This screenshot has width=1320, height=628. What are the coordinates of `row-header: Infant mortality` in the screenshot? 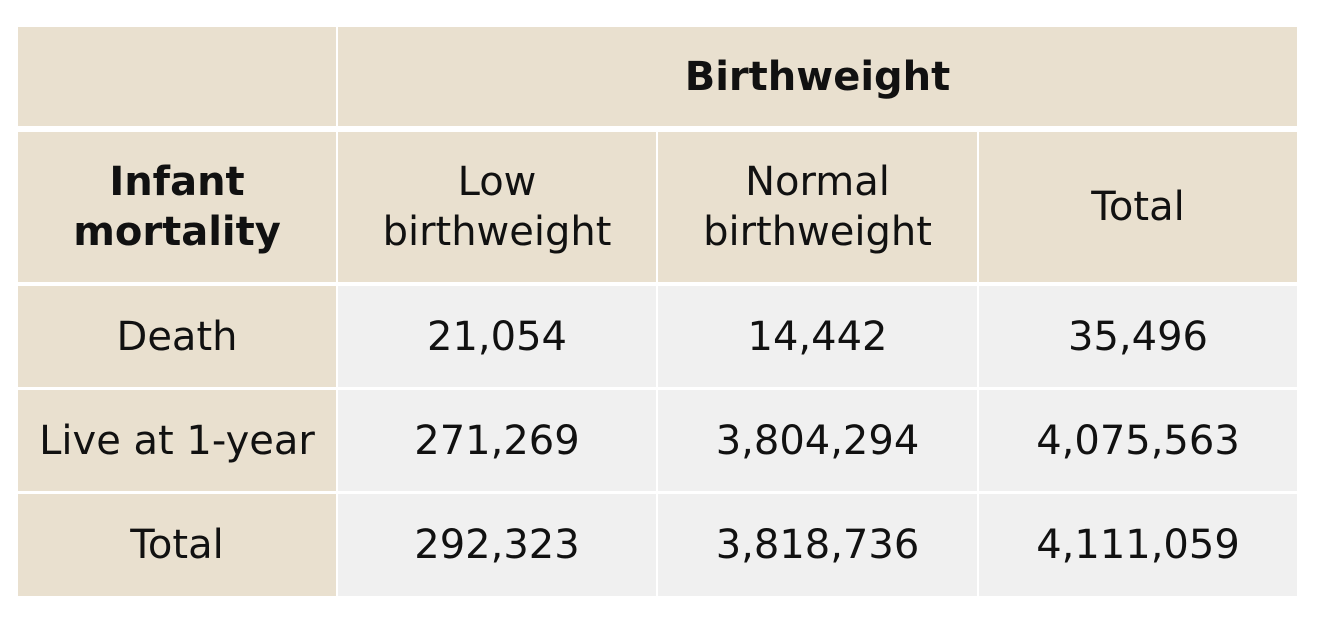 It's located at (177, 207).